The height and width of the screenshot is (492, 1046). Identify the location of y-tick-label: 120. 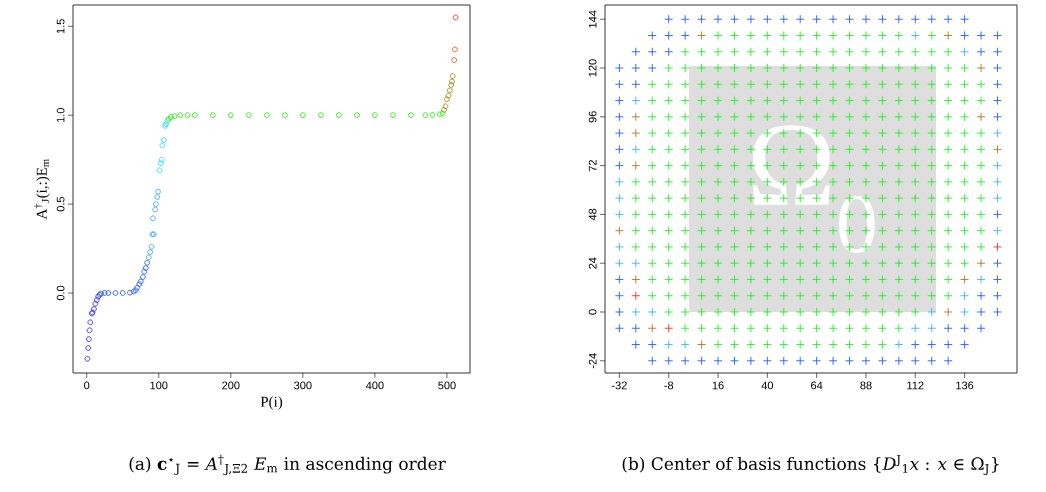
(592, 68).